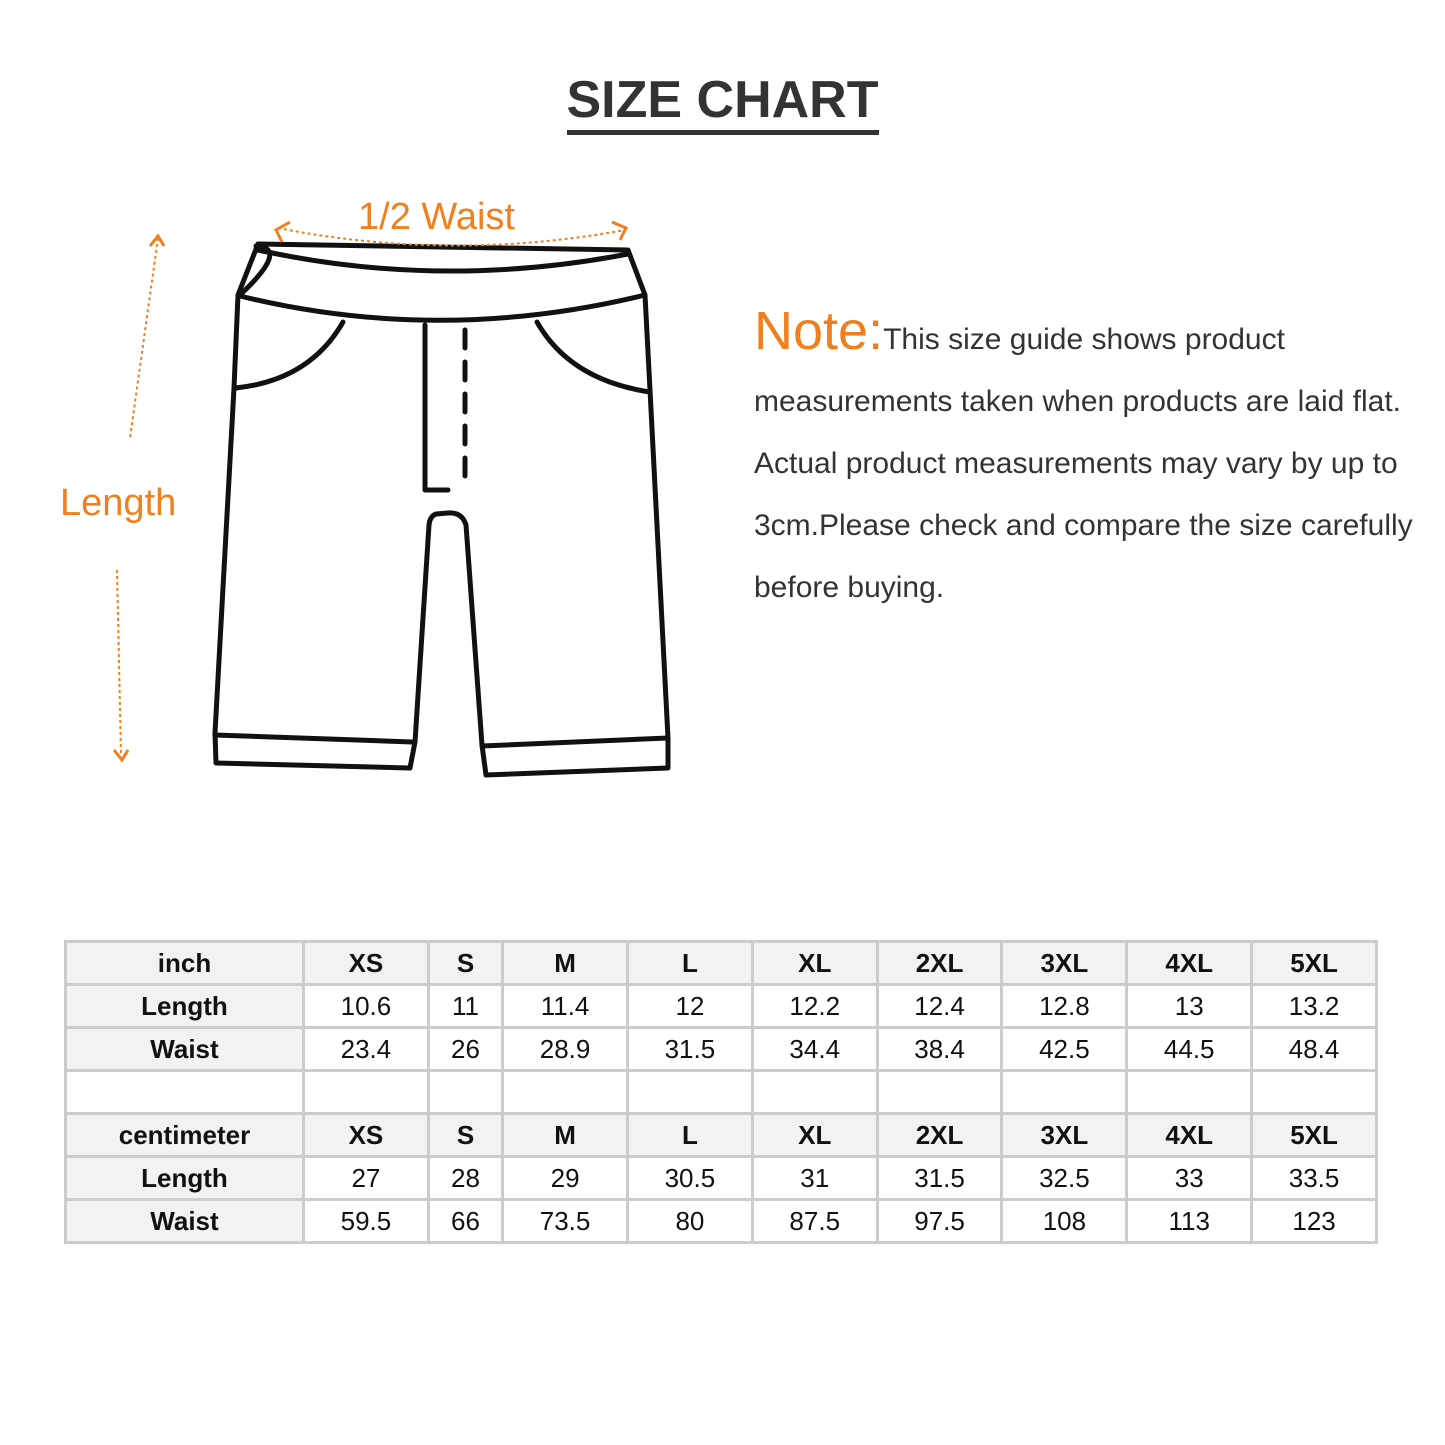 Image resolution: width=1445 pixels, height=1445 pixels. What do you see at coordinates (1189, 1221) in the screenshot?
I see `table-cell: 113` at bounding box center [1189, 1221].